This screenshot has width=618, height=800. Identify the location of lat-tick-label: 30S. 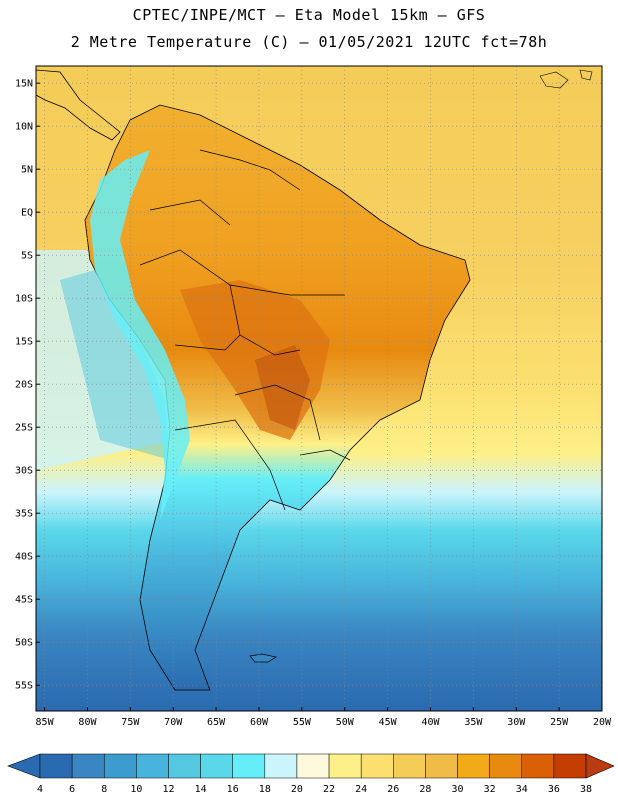
(24, 471).